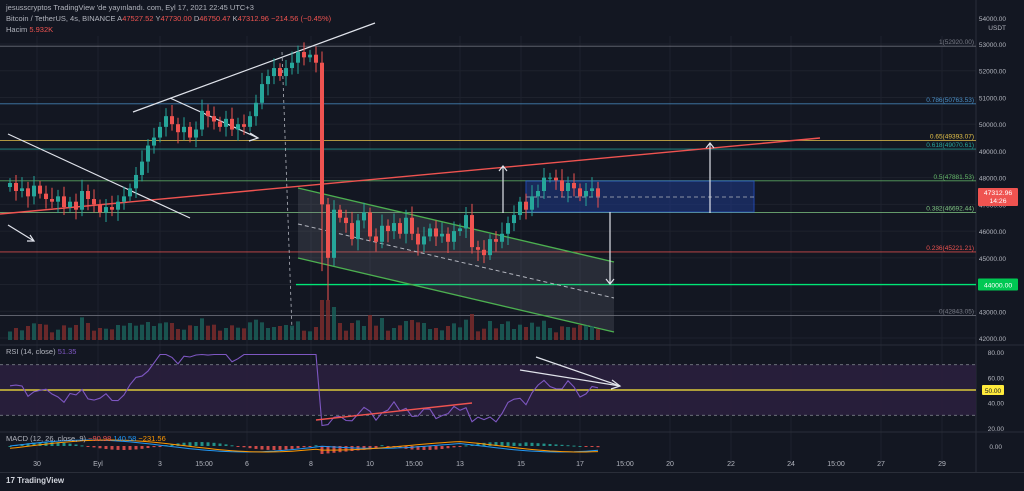 Image resolution: width=1024 pixels, height=491 pixels. I want to click on support-badge, so click(998, 284).